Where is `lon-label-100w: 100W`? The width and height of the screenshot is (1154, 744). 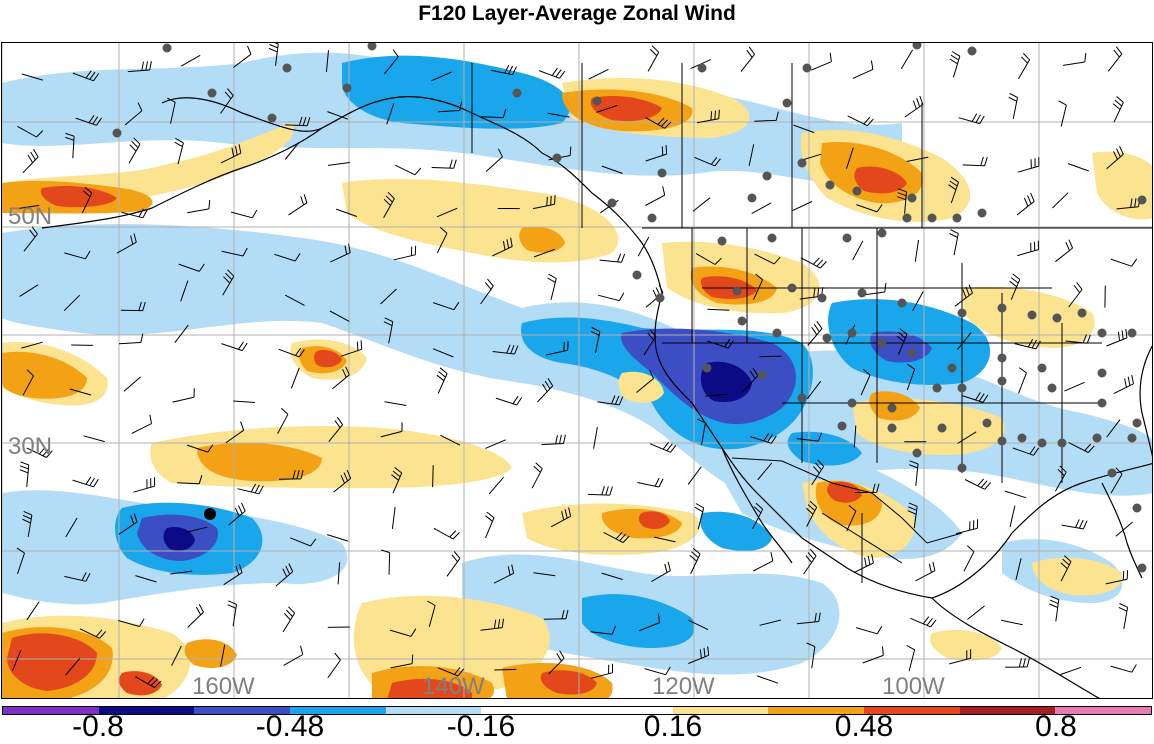 lon-label-100w: 100W is located at coordinates (913, 686).